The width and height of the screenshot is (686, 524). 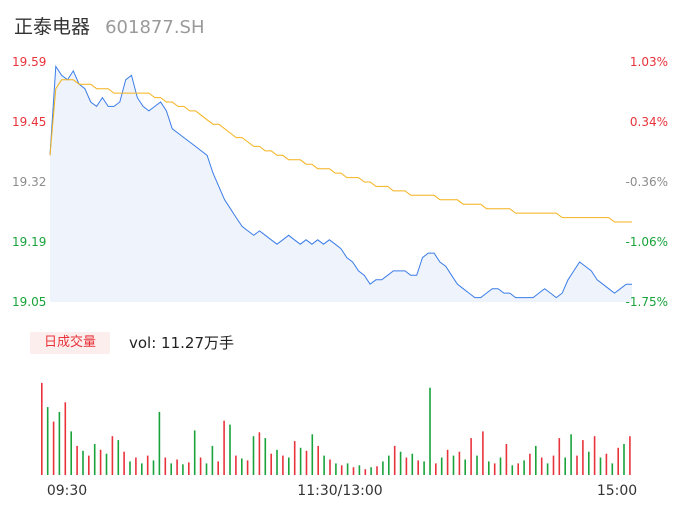 I want to click on stock-name: 正泰电器, so click(x=52, y=27).